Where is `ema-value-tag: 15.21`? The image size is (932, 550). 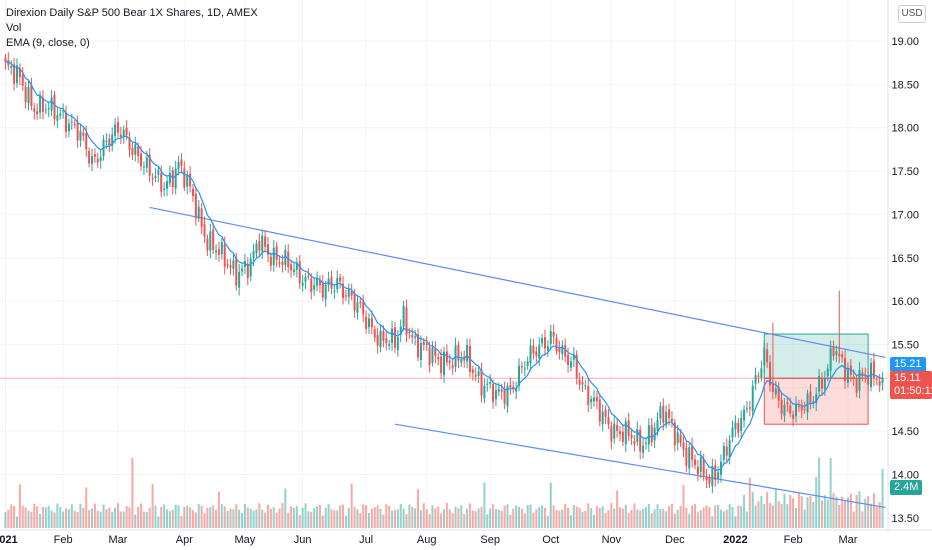
ema-value-tag: 15.21 is located at coordinates (908, 364).